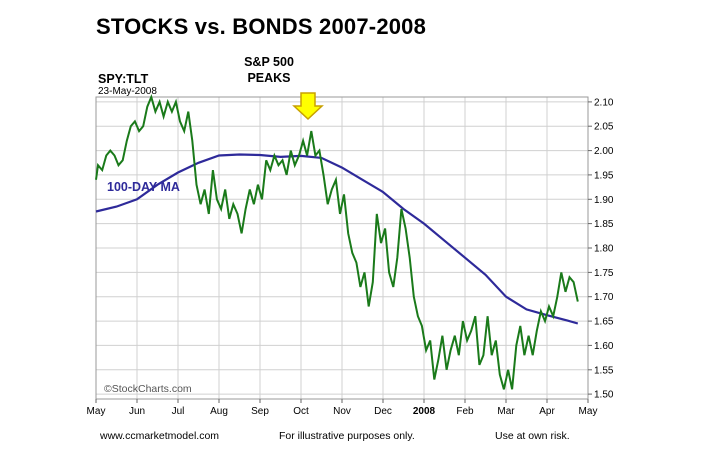 The height and width of the screenshot is (454, 714). I want to click on x-tick-label: Apr, so click(547, 411).